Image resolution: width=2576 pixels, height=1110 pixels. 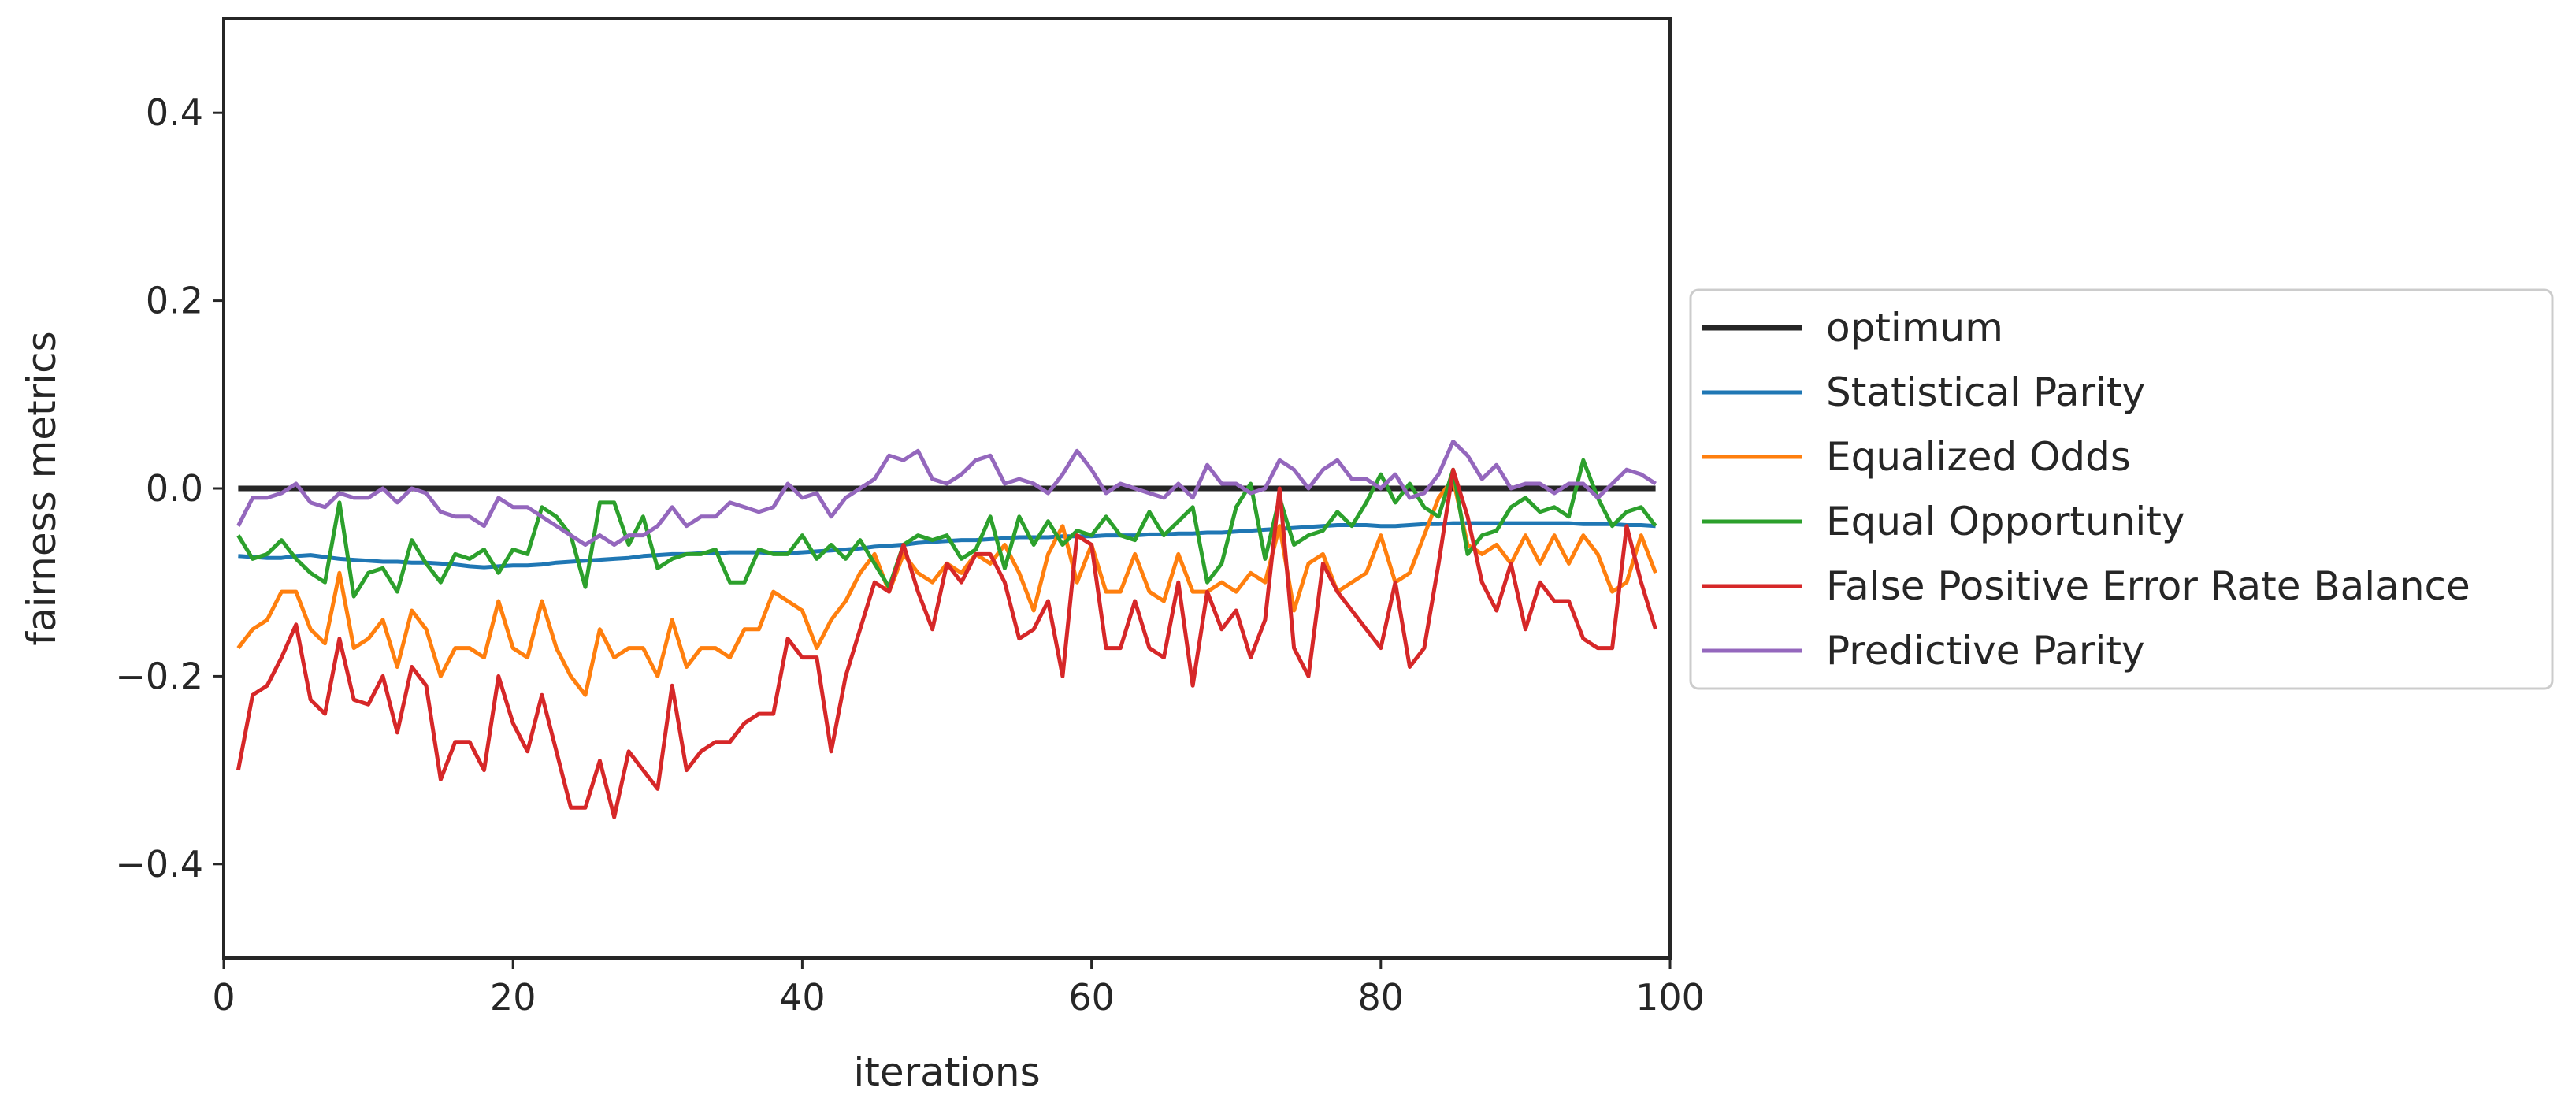 I want to click on x-tick-label: 100, so click(x=1670, y=997).